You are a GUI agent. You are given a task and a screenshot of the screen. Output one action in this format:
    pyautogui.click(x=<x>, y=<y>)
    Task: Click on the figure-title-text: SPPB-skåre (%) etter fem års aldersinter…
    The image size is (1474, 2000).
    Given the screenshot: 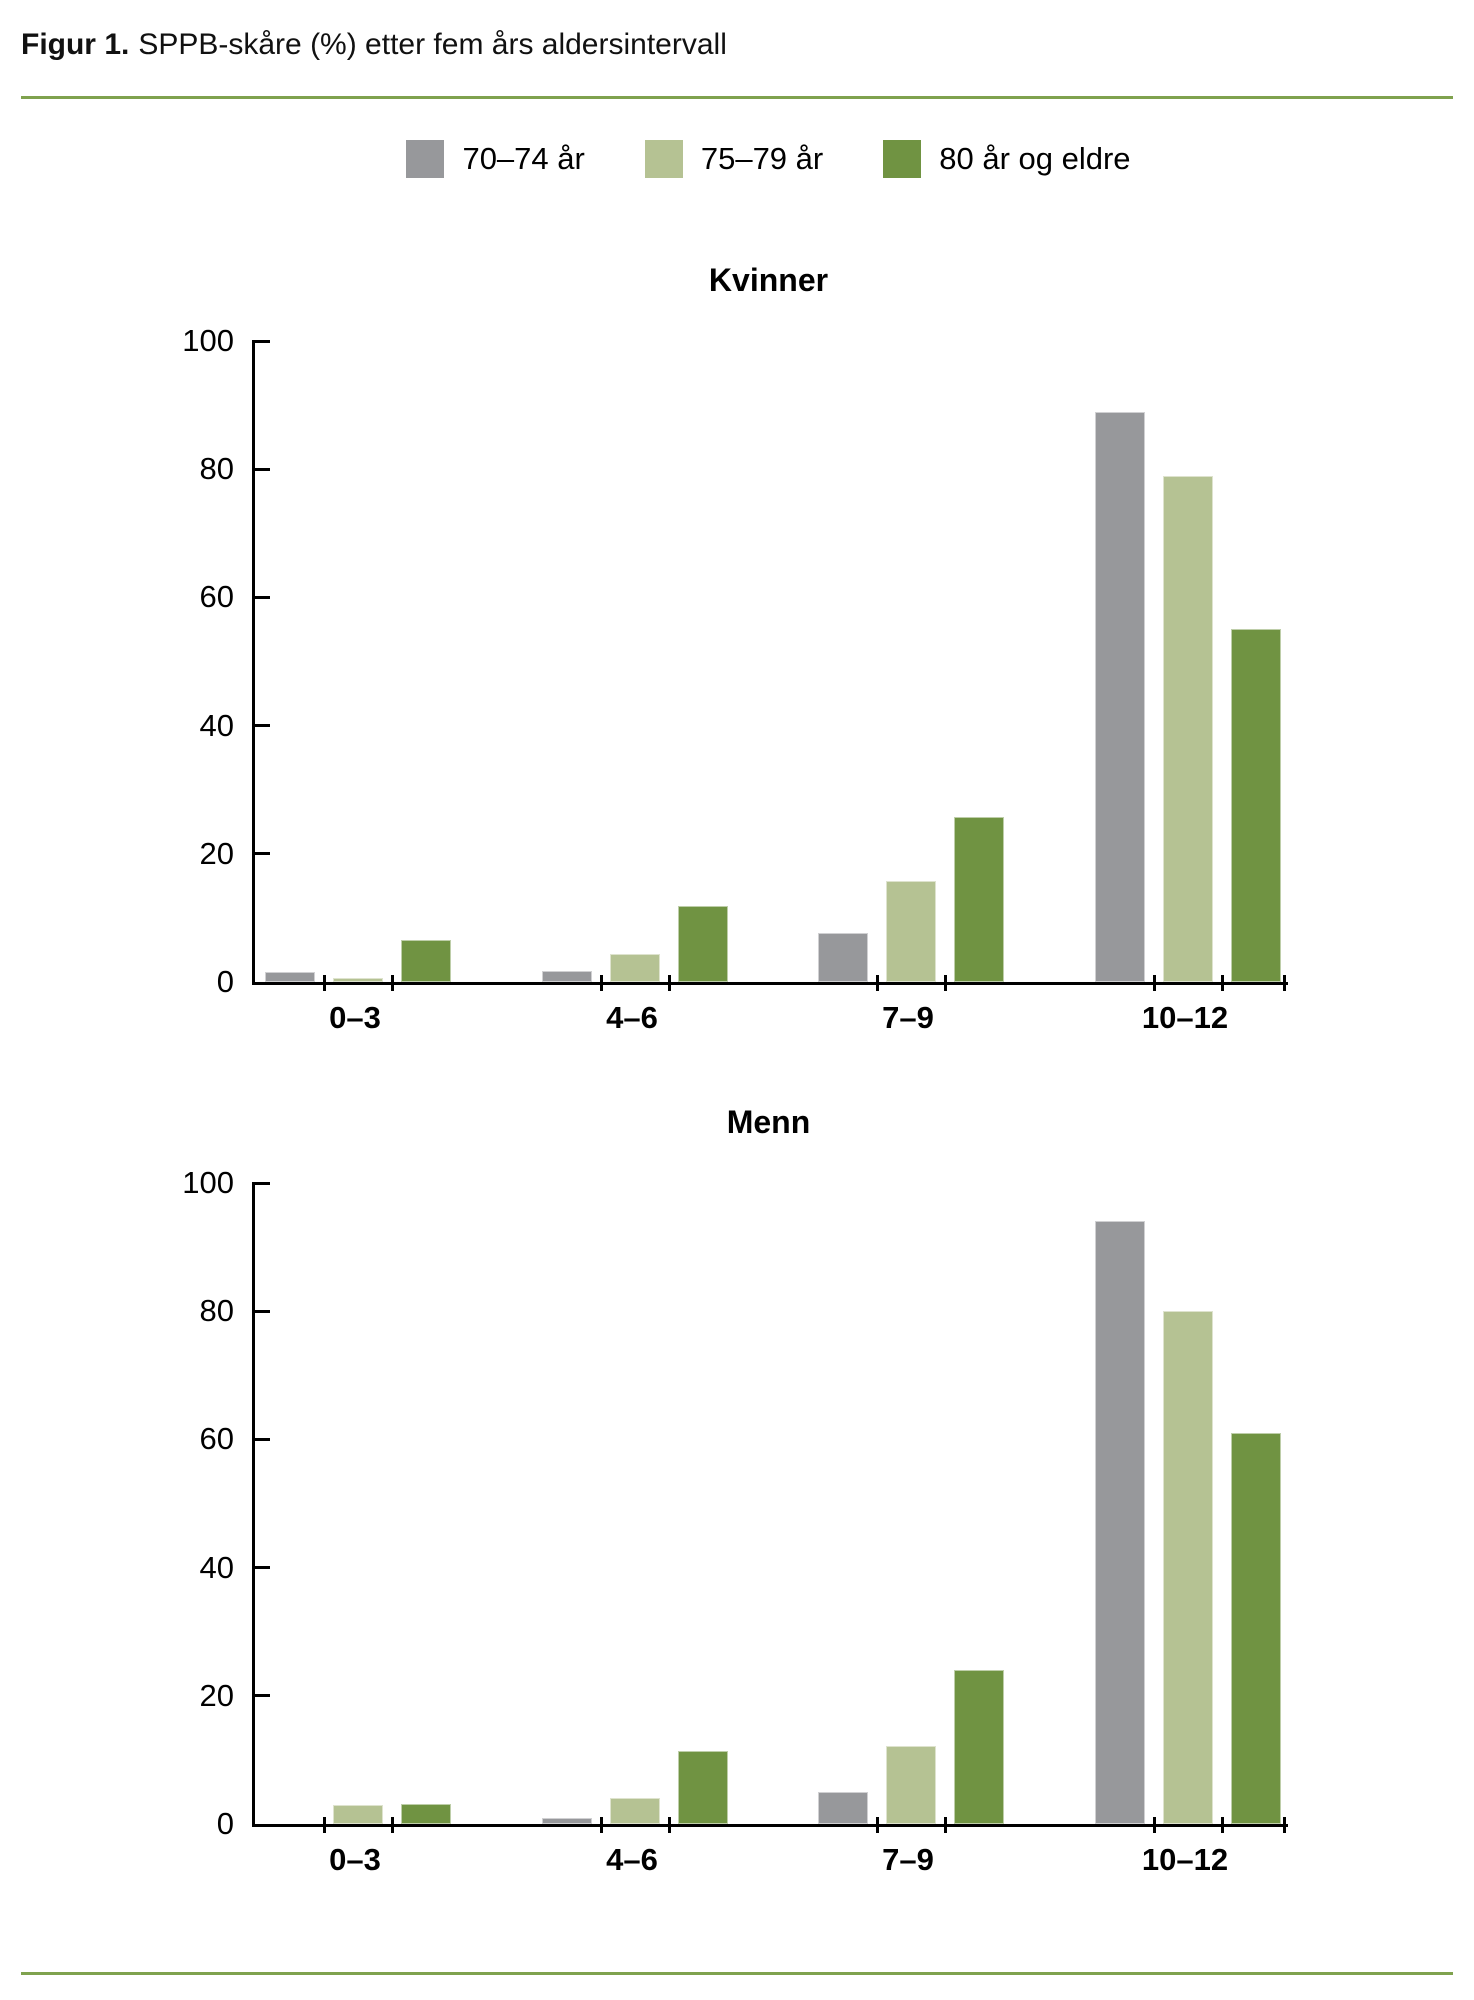 What is the action you would take?
    pyautogui.click(x=432, y=44)
    